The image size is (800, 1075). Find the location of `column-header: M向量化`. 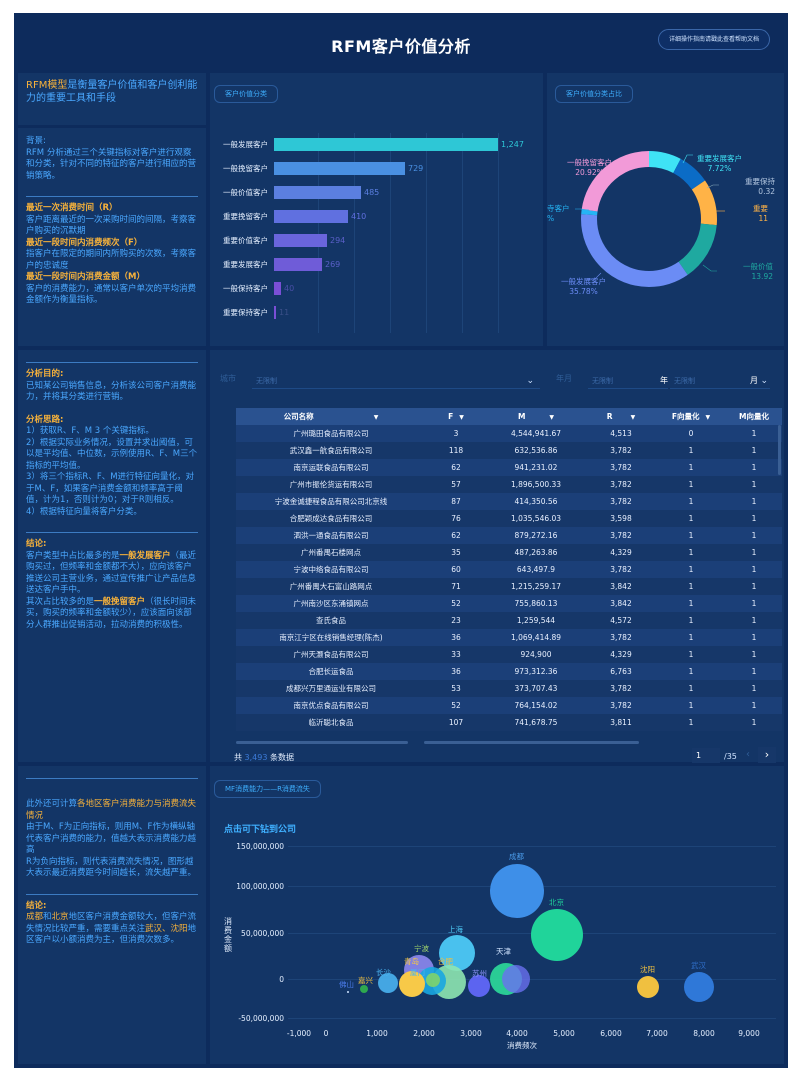

column-header: M向量化 is located at coordinates (754, 416).